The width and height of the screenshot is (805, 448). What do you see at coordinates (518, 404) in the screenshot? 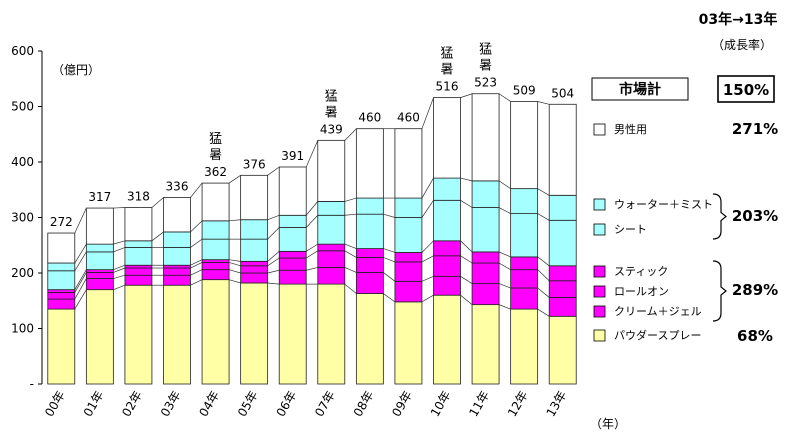
I see `x-tick-label: 12年` at bounding box center [518, 404].